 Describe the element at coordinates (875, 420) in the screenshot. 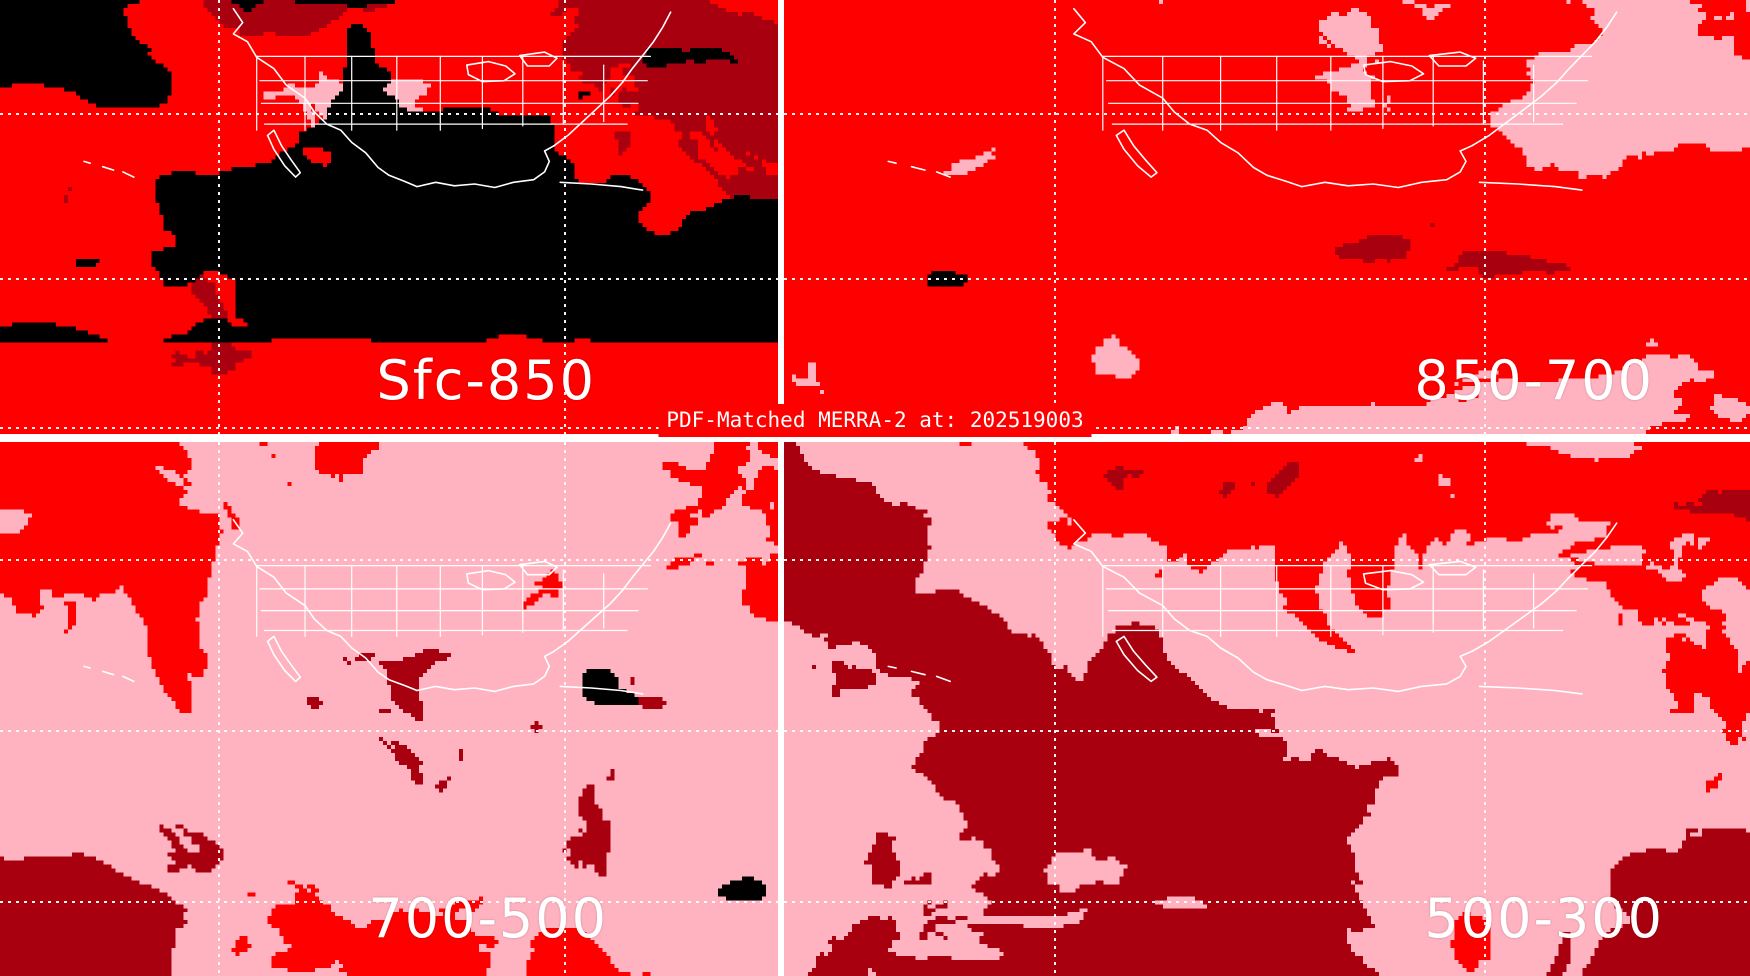

I see `figure-title: PDF-Matched MERRA-2 at: 202519003` at that location.